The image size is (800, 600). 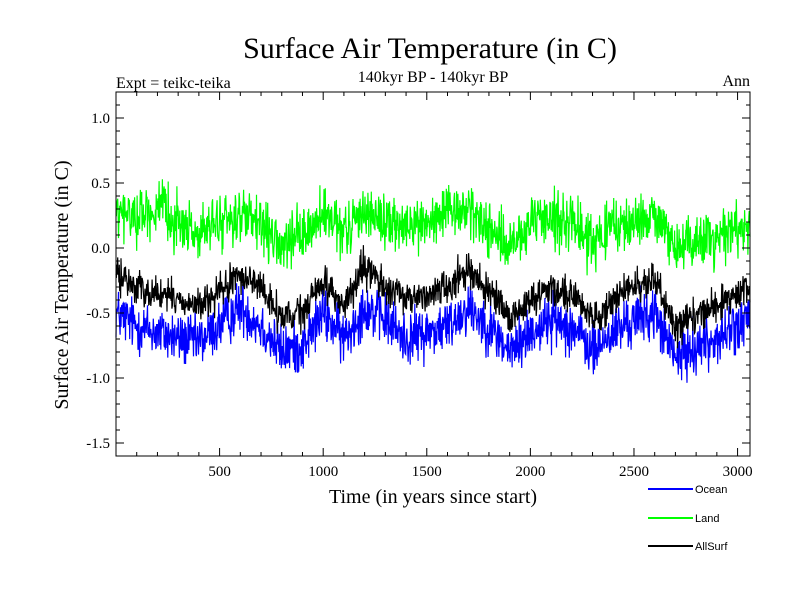 I want to click on x-axis-label: Time (in years since start), so click(x=433, y=497).